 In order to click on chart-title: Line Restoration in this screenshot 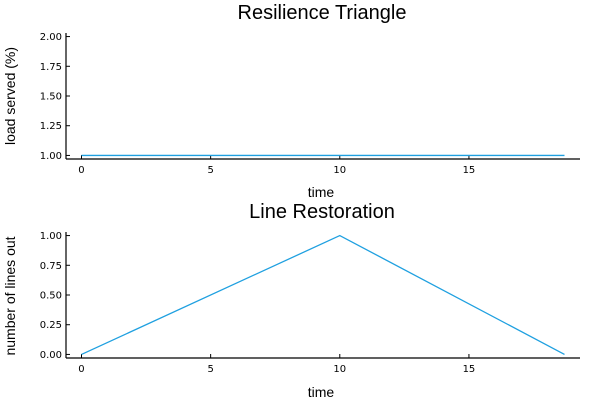, I will do `click(322, 212)`.